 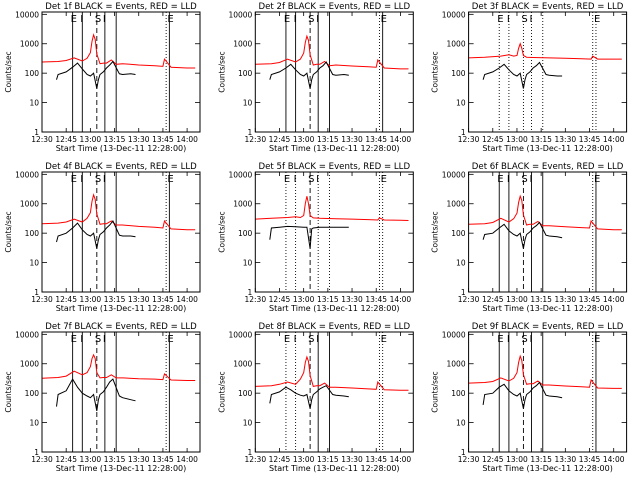 What do you see at coordinates (548, 167) in the screenshot?
I see `panel-title: Det 6f BLACK = Events, RED = LLD` at bounding box center [548, 167].